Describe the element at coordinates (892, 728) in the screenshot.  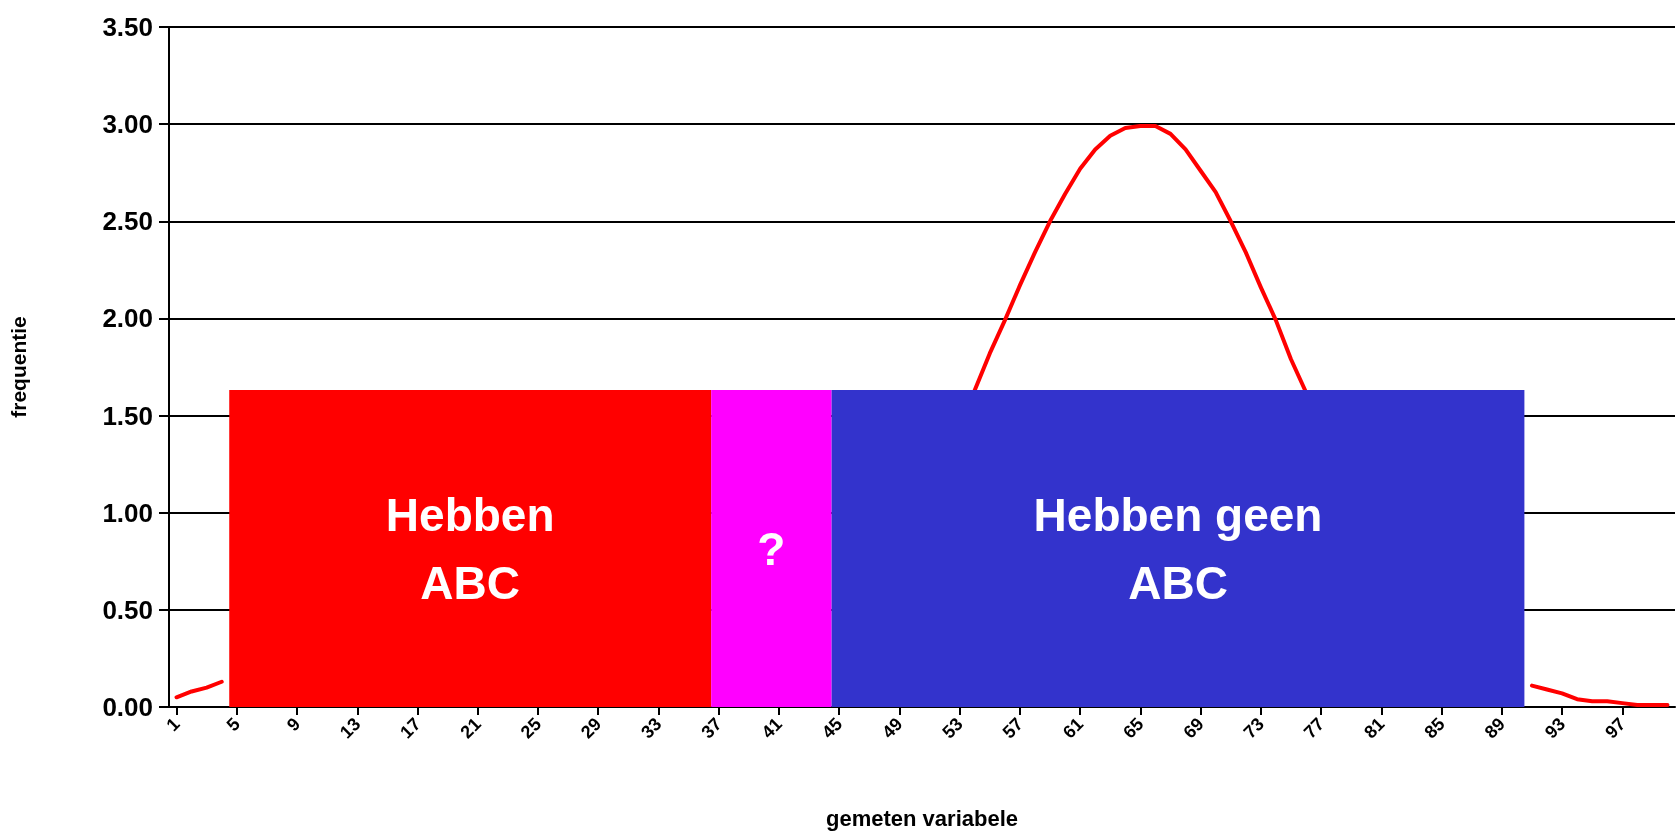
I see `x-tick-label: 49` at that location.